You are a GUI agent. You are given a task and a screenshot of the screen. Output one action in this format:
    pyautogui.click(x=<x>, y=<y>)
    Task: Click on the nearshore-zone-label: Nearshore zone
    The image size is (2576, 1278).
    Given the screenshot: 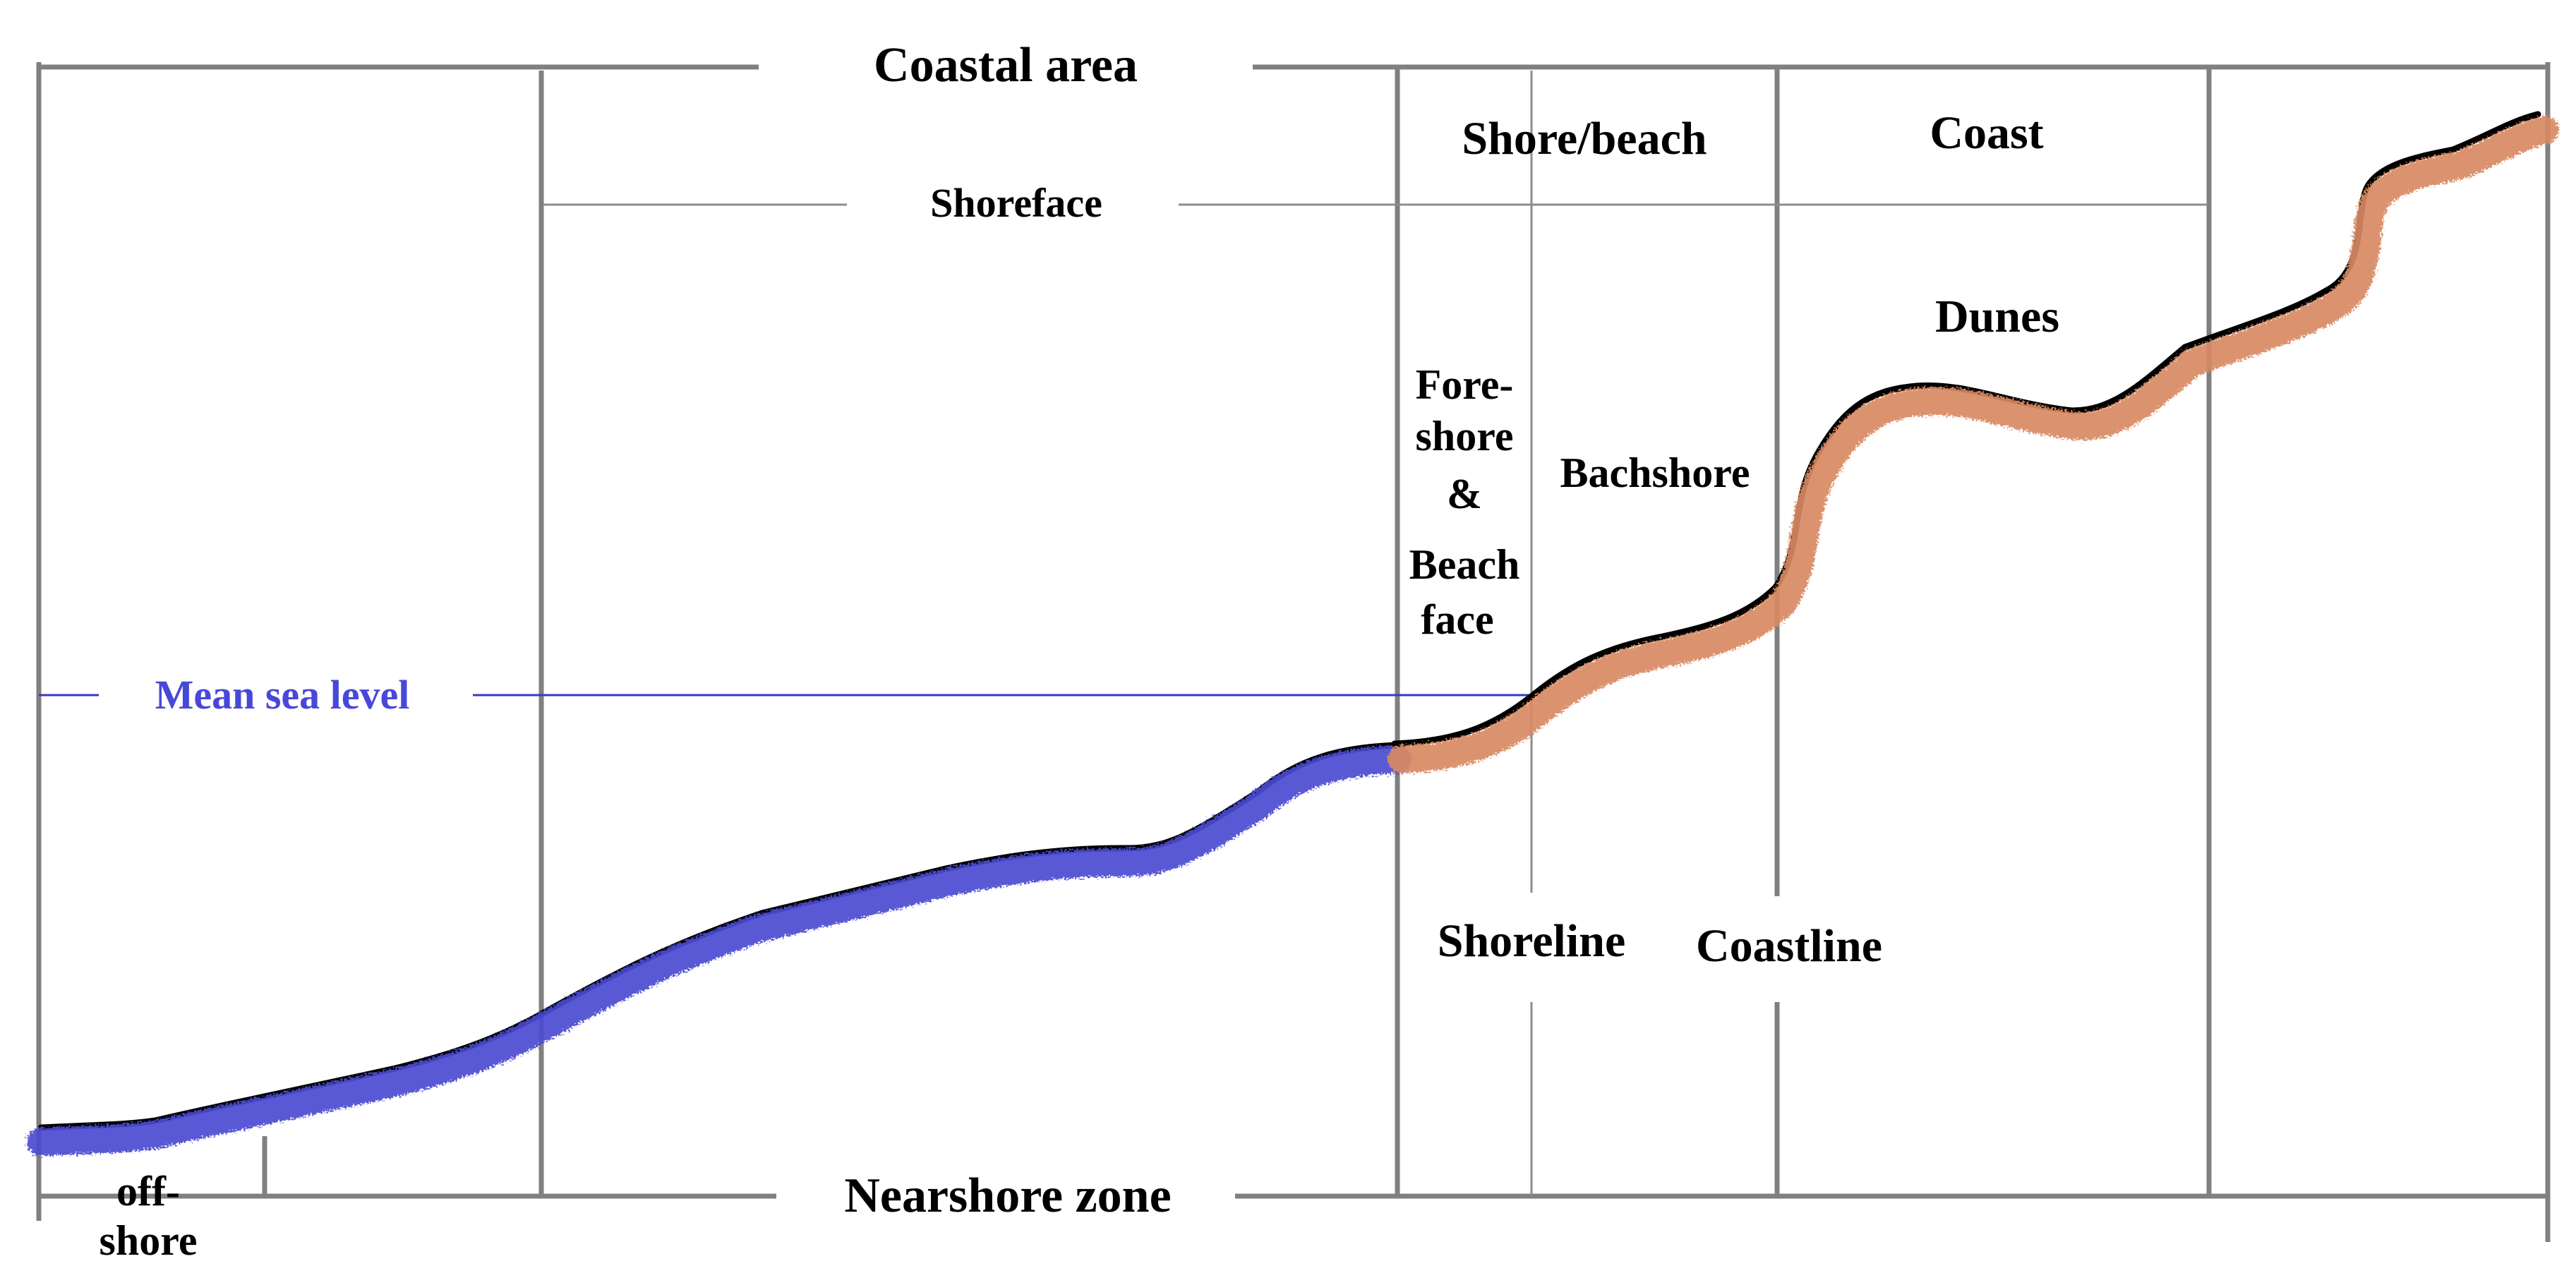 What is the action you would take?
    pyautogui.click(x=1007, y=1196)
    